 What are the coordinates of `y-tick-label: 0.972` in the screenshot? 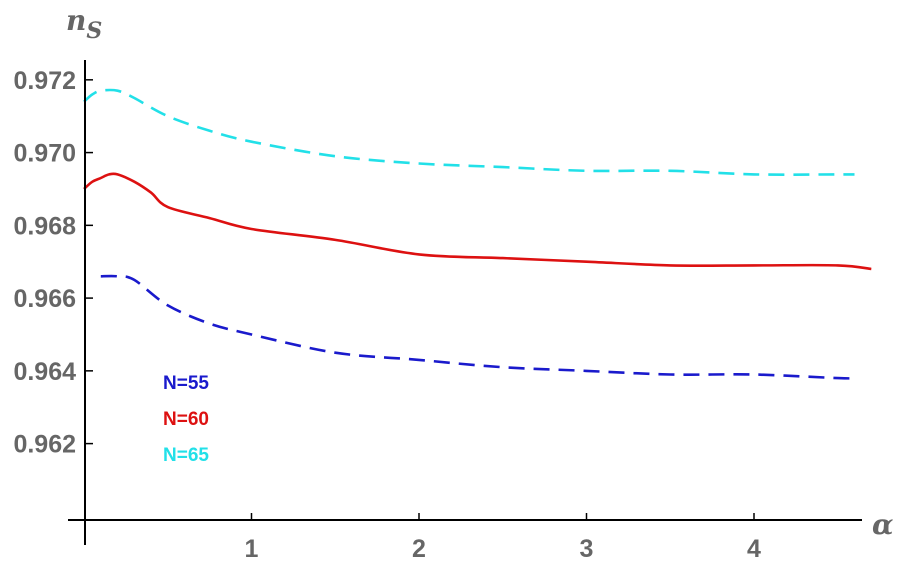 It's located at (44, 81).